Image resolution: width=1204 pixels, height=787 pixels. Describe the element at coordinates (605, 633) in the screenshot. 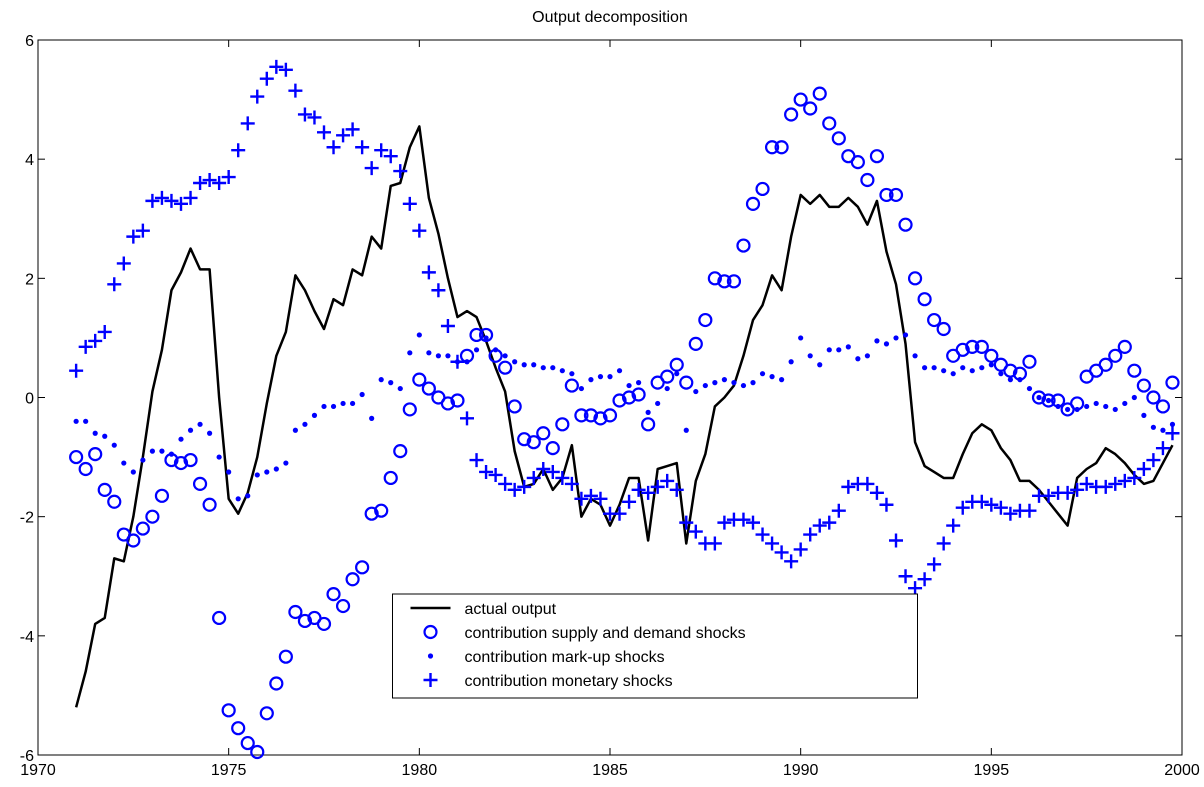

I see `legend-label: contribution supply and demand shocks` at that location.